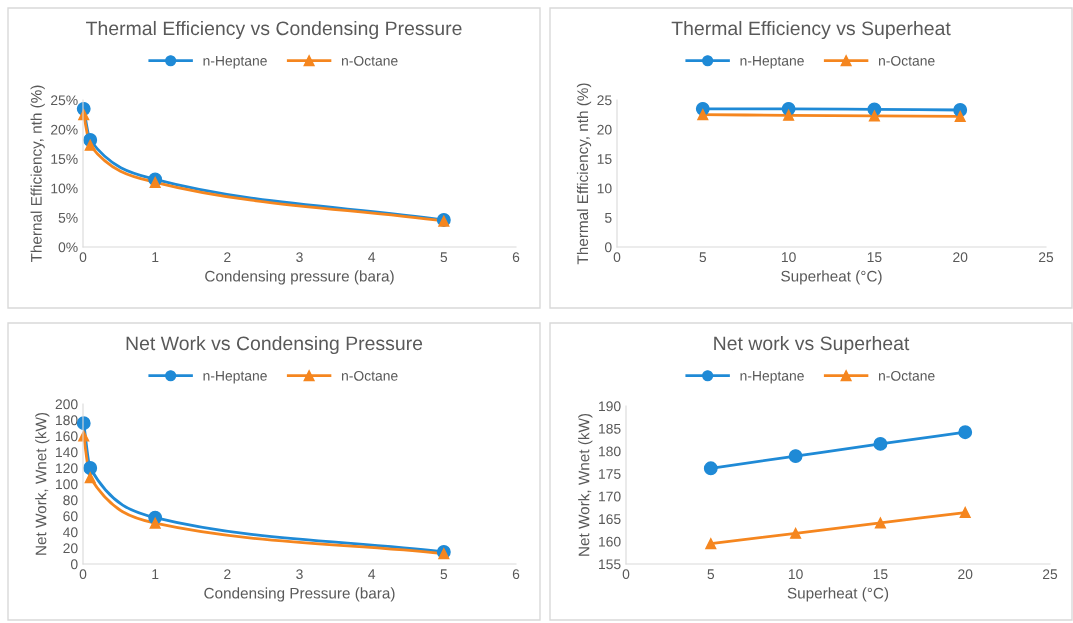 Image resolution: width=1073 pixels, height=623 pixels. Describe the element at coordinates (604, 159) in the screenshot. I see `y-tick-label: 15` at that location.